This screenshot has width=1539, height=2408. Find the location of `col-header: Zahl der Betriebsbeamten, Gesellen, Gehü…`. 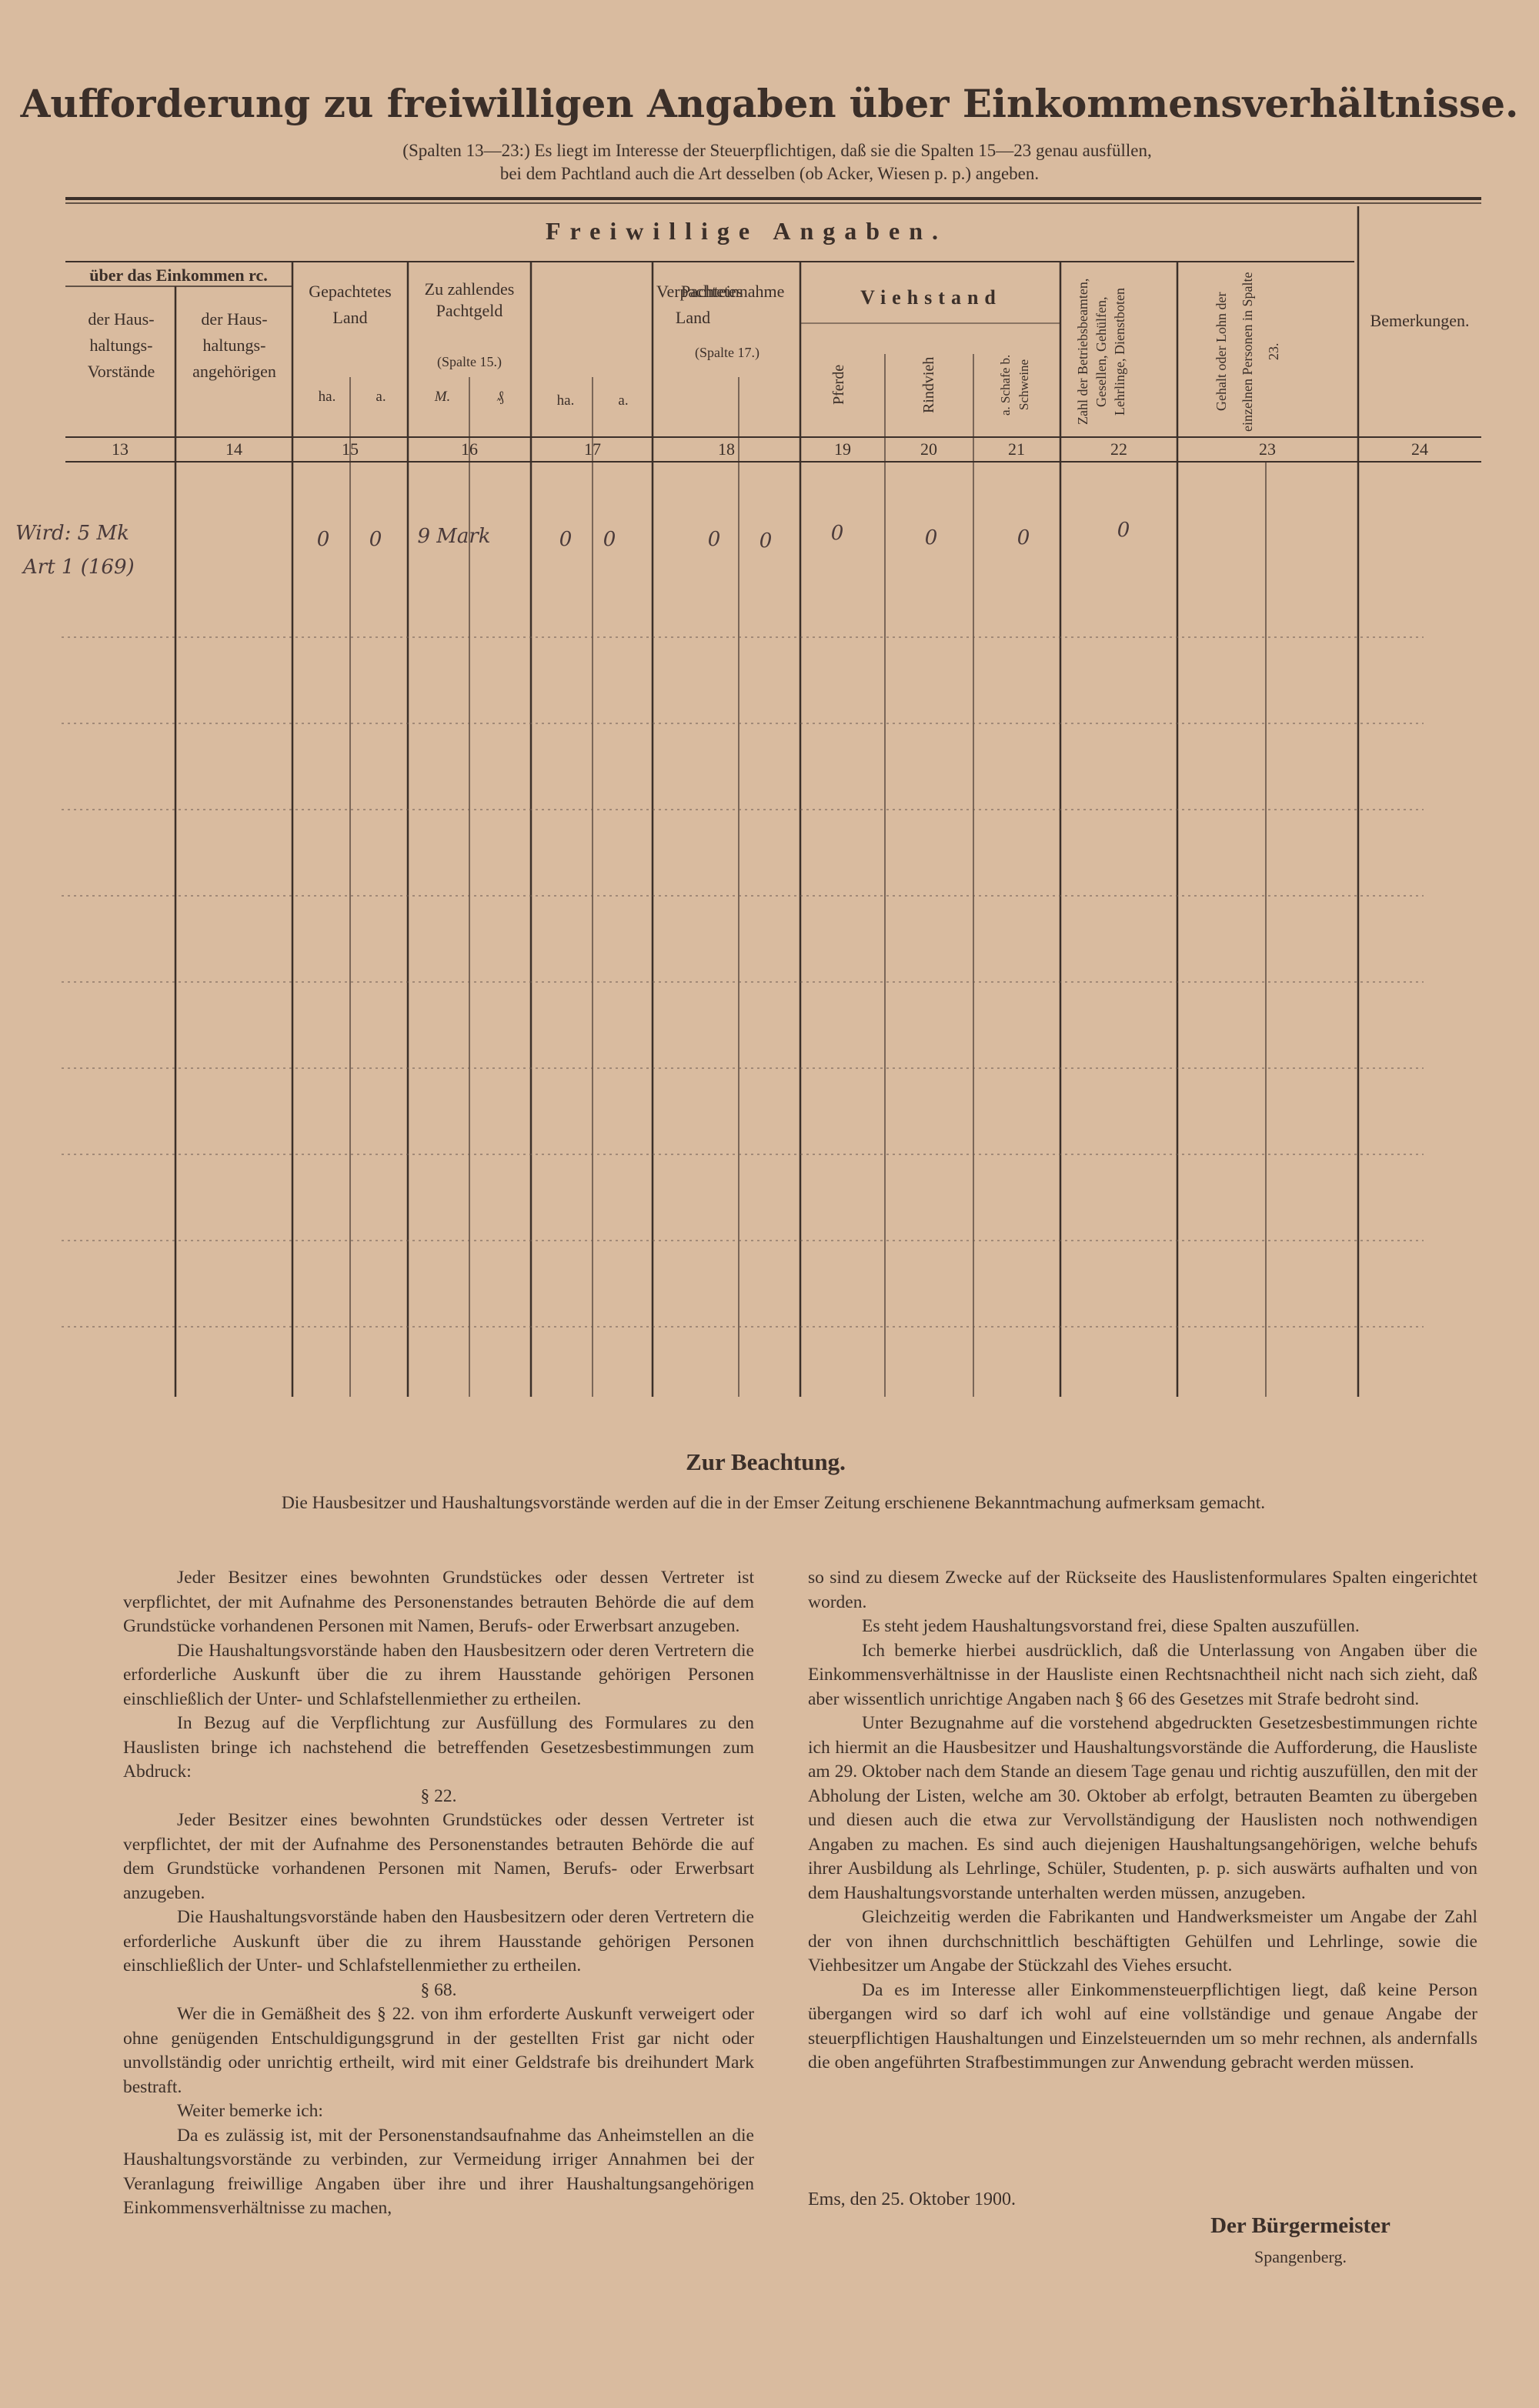

col-header: Zahl der Betriebsbeamten, Gesellen, Gehü… is located at coordinates (1101, 352).